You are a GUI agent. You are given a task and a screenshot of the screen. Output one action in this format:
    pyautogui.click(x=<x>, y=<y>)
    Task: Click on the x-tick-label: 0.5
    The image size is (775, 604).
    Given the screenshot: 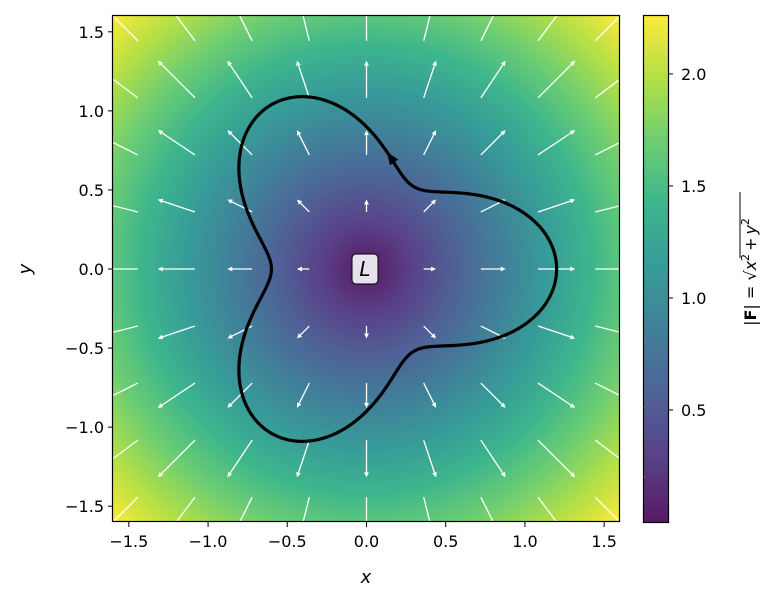 What is the action you would take?
    pyautogui.click(x=445, y=541)
    